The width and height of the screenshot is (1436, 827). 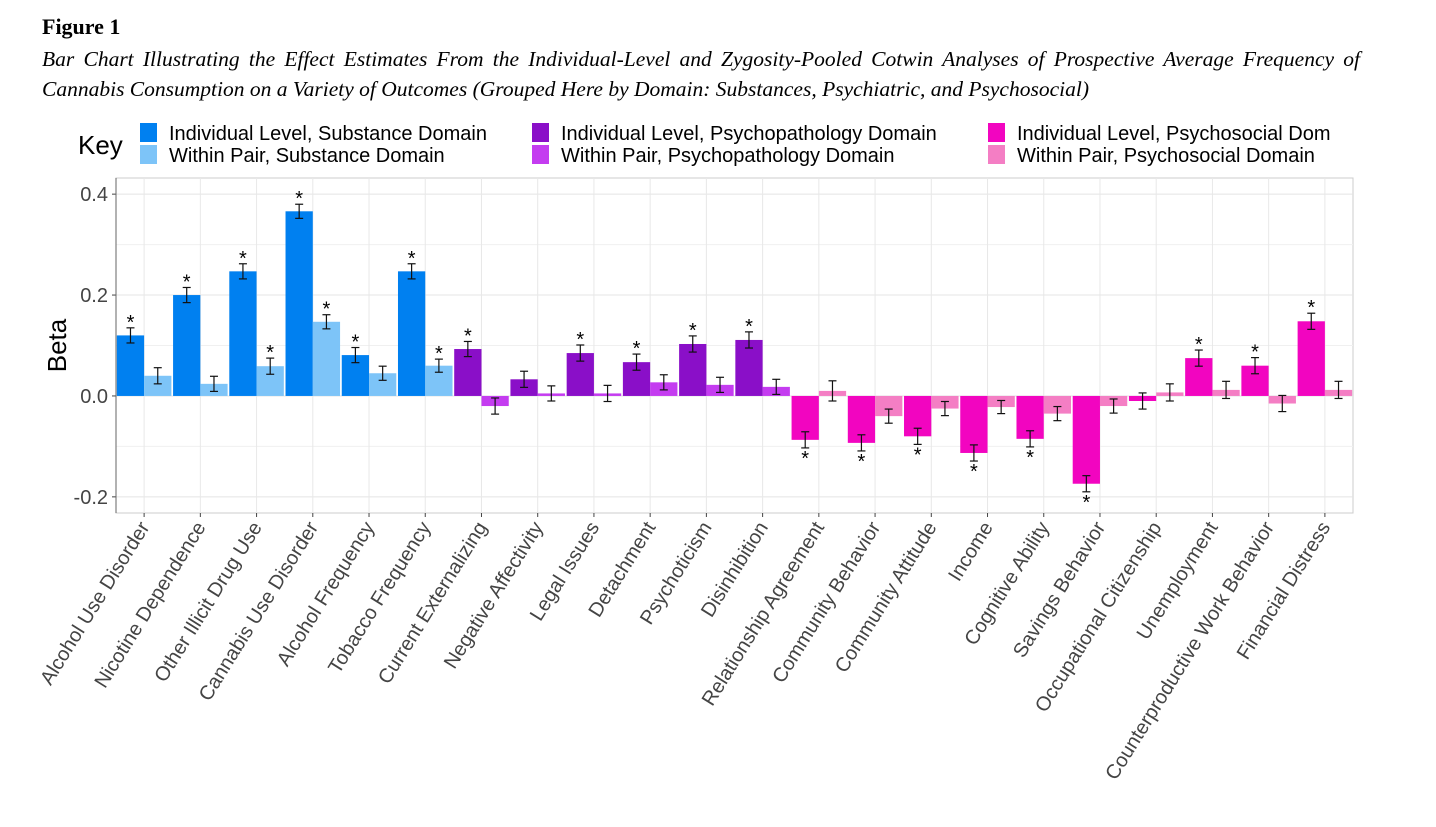 What do you see at coordinates (91, 498) in the screenshot?
I see `y-tick-label: -0.2` at bounding box center [91, 498].